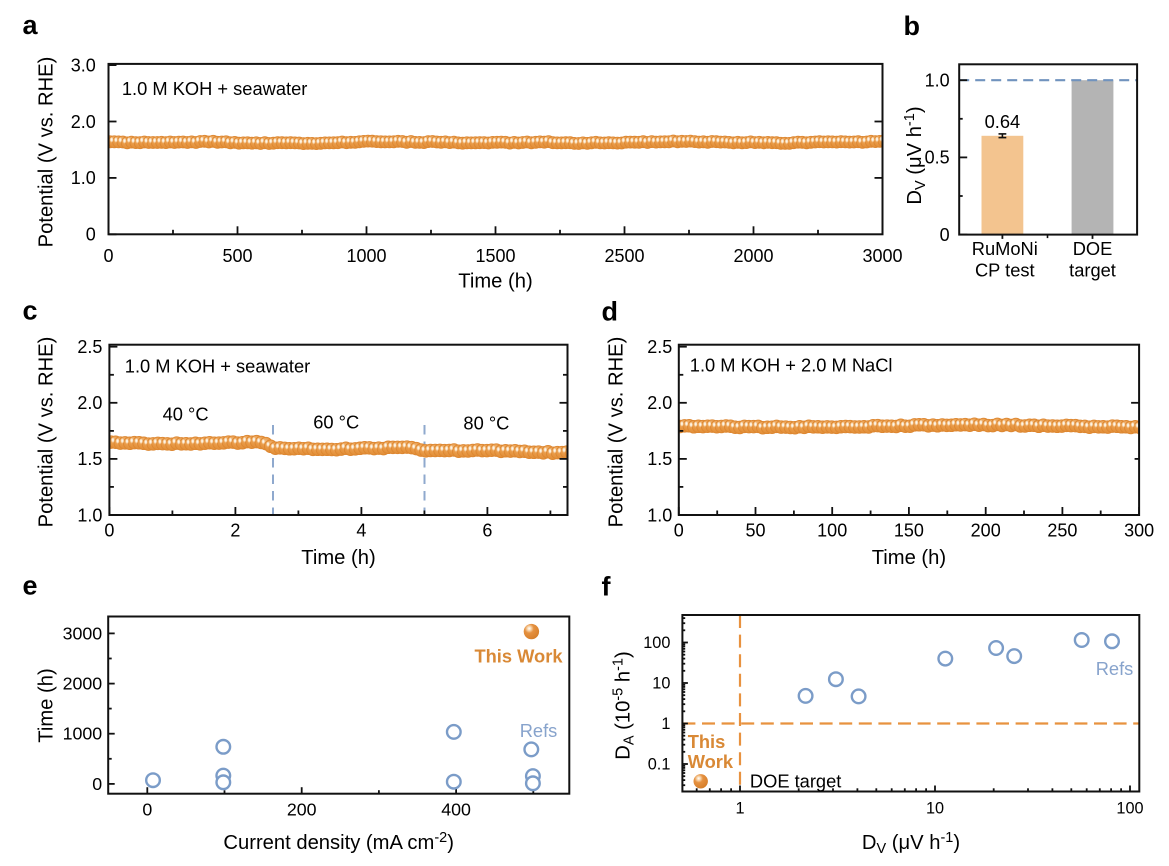  I want to click on svg-text: f, so click(607, 587).